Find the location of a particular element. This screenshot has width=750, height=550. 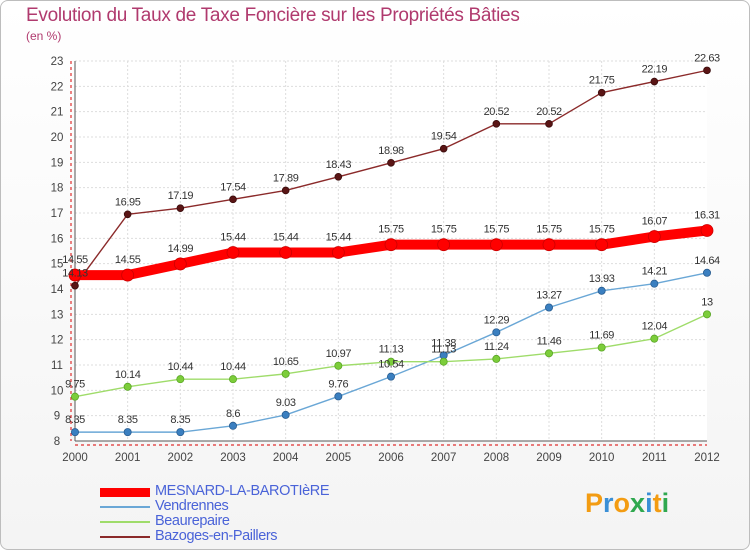

data-label-bazoges: 17.54 is located at coordinates (233, 187).